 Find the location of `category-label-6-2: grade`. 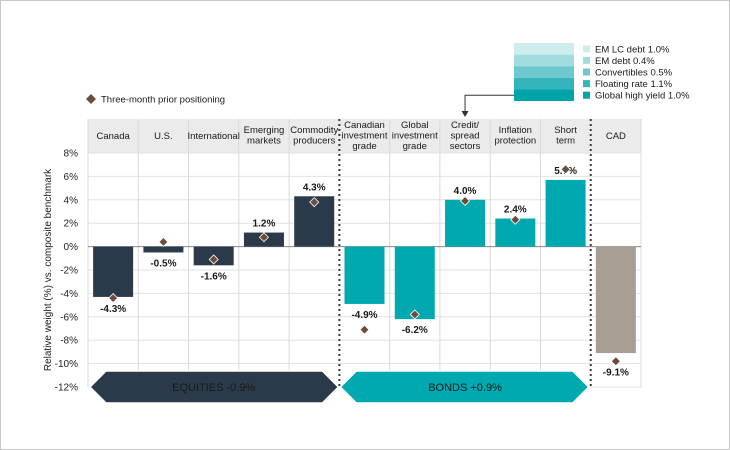

category-label-6-2: grade is located at coordinates (415, 146).